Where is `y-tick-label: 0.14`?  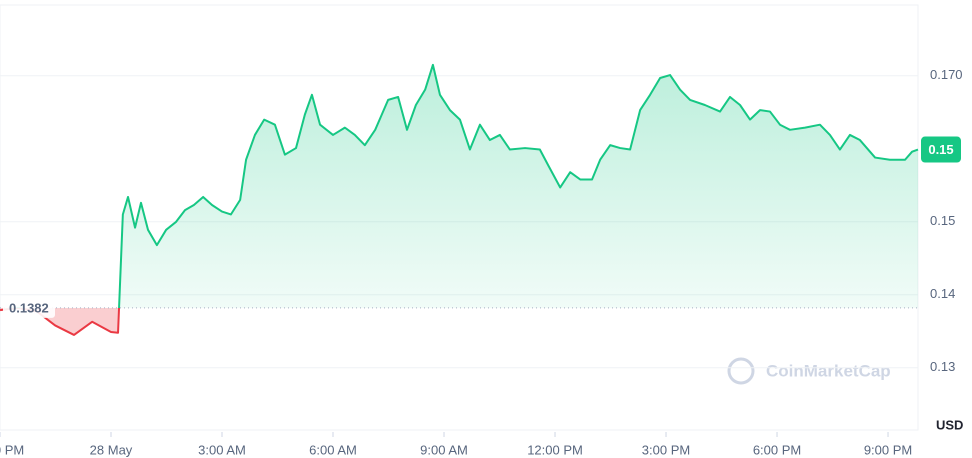
y-tick-label: 0.14 is located at coordinates (942, 293).